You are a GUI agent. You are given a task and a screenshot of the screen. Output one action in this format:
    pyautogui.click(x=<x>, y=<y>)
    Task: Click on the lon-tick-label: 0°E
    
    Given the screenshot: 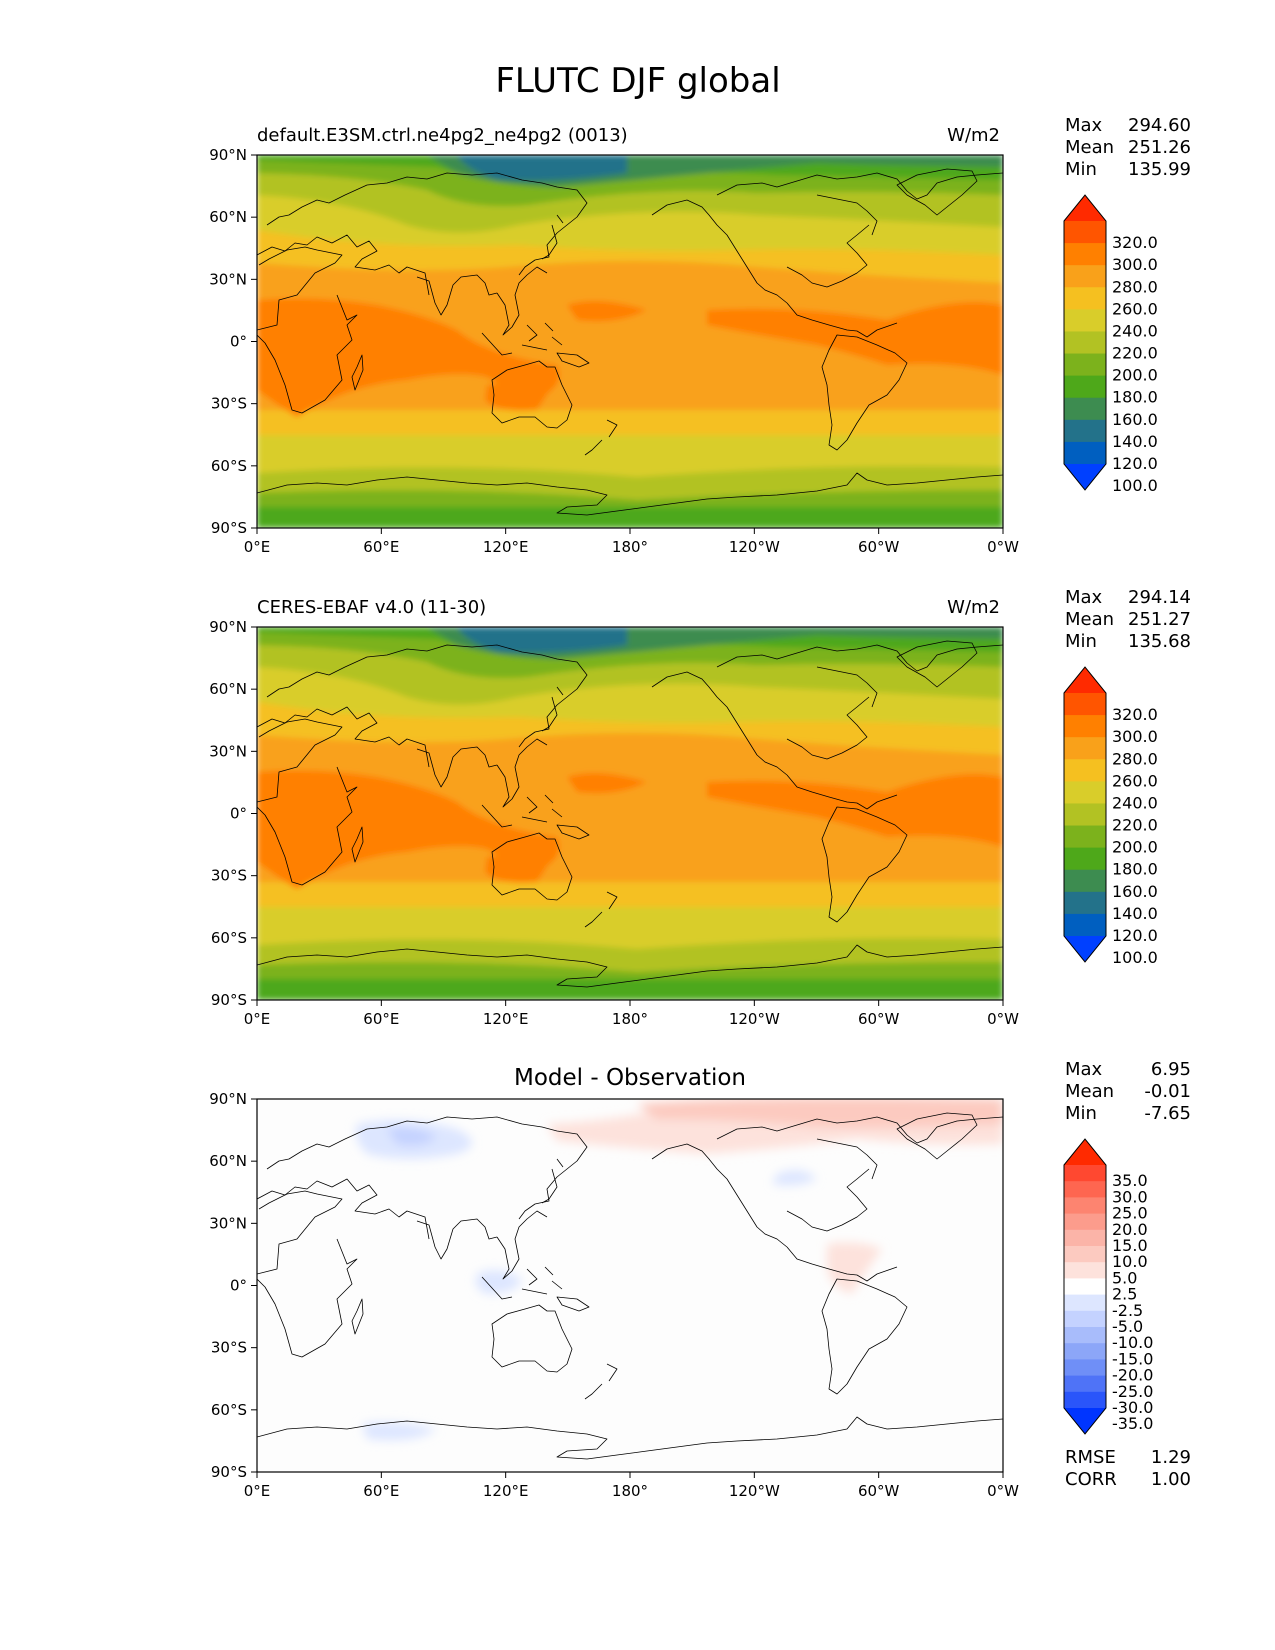 What is the action you would take?
    pyautogui.click(x=257, y=1491)
    